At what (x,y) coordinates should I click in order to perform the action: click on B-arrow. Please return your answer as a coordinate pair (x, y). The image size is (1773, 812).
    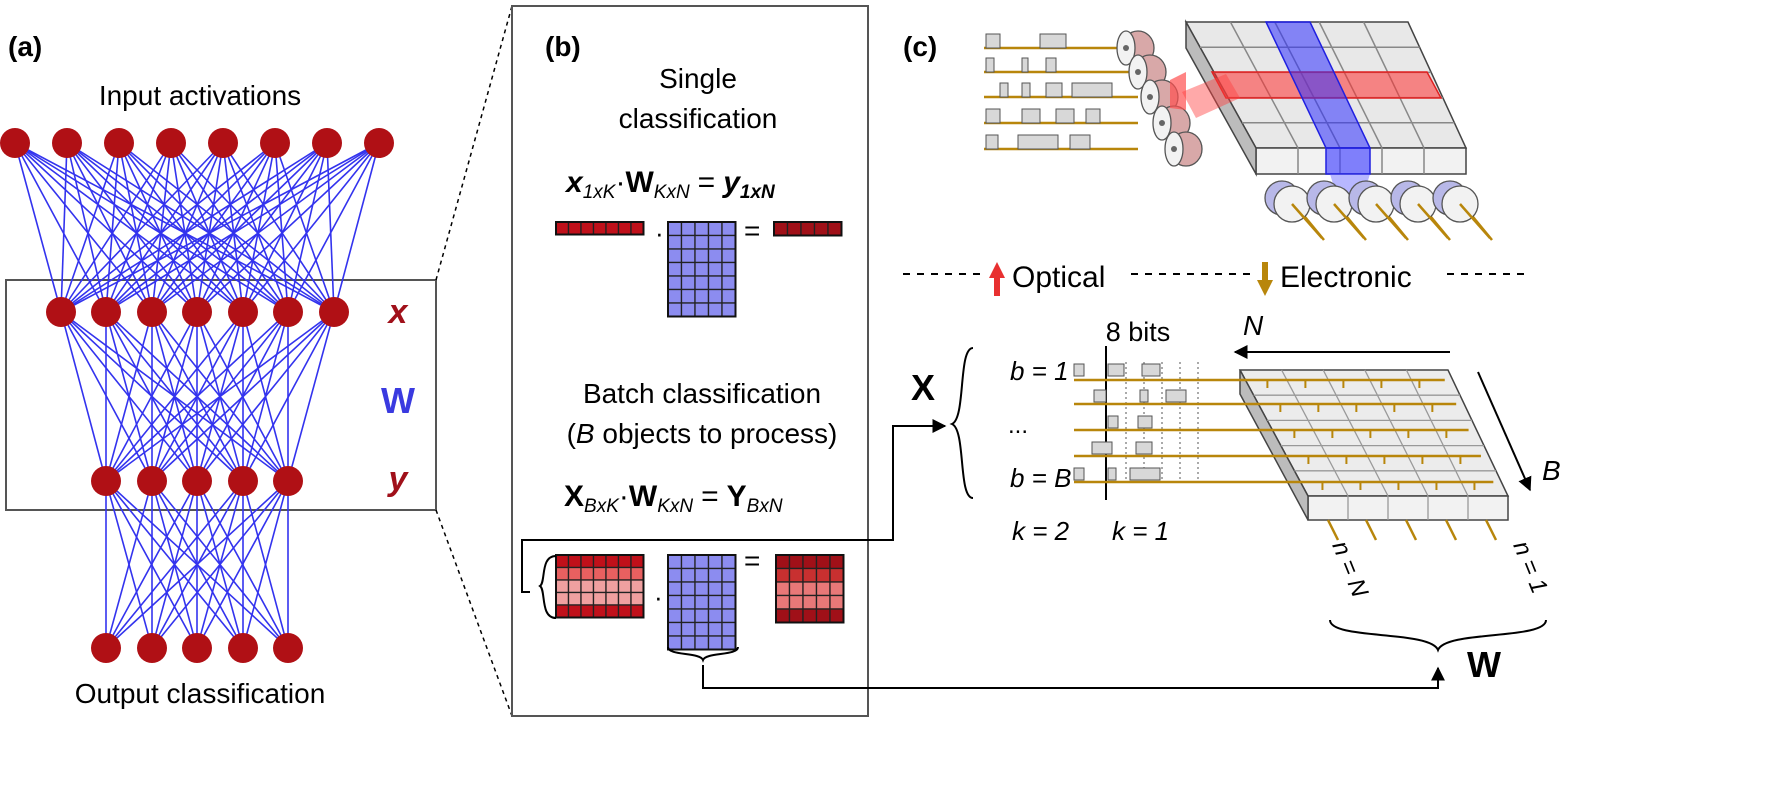
    Looking at the image, I should click on (1504, 431).